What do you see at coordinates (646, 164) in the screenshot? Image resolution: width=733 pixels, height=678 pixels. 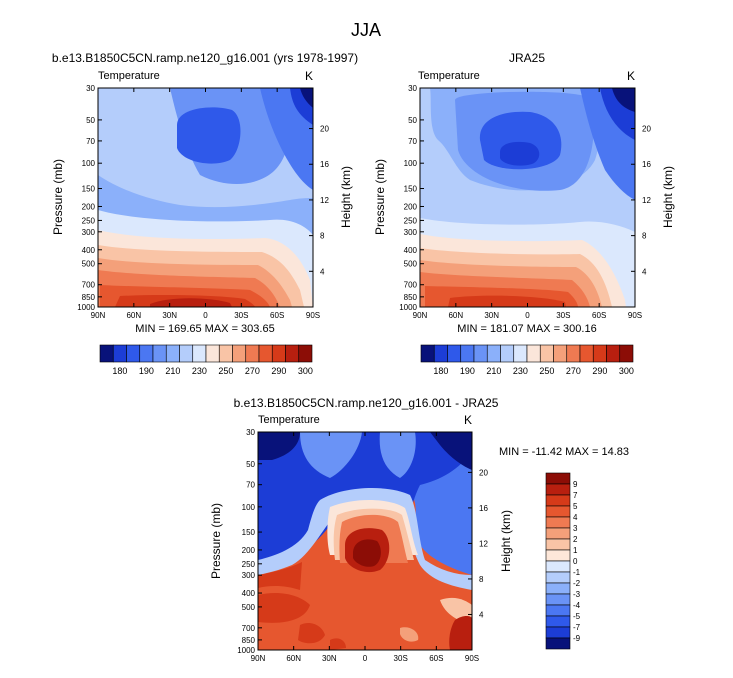 I see `y2-tick-label: 16` at bounding box center [646, 164].